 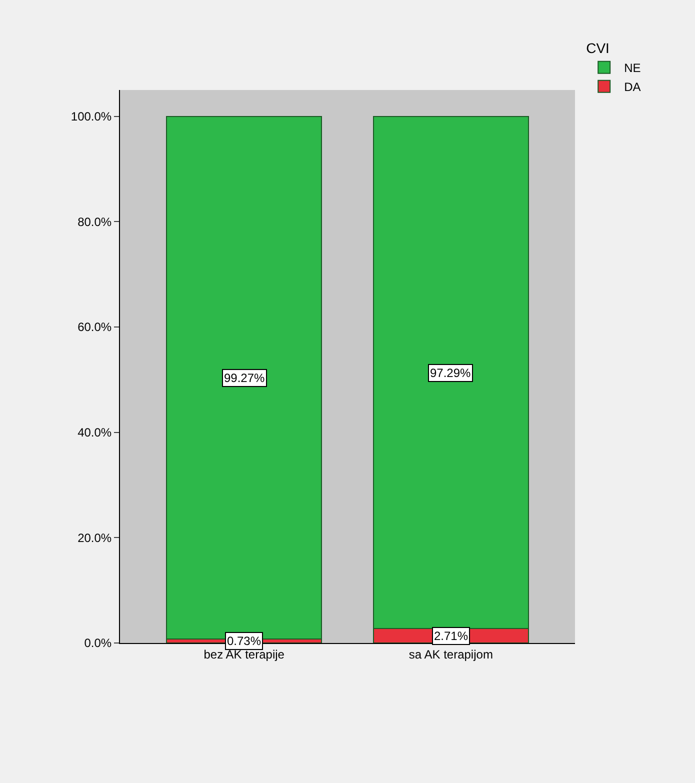 I want to click on y-tick-label: 80.0%, so click(x=95, y=221).